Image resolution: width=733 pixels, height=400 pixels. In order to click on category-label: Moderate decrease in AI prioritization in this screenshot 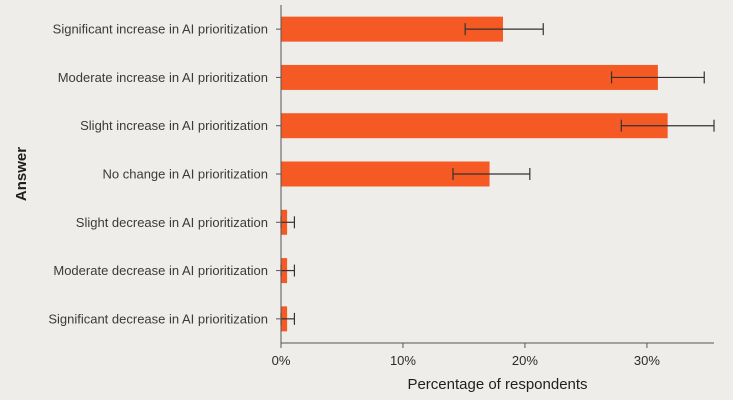, I will do `click(160, 270)`.